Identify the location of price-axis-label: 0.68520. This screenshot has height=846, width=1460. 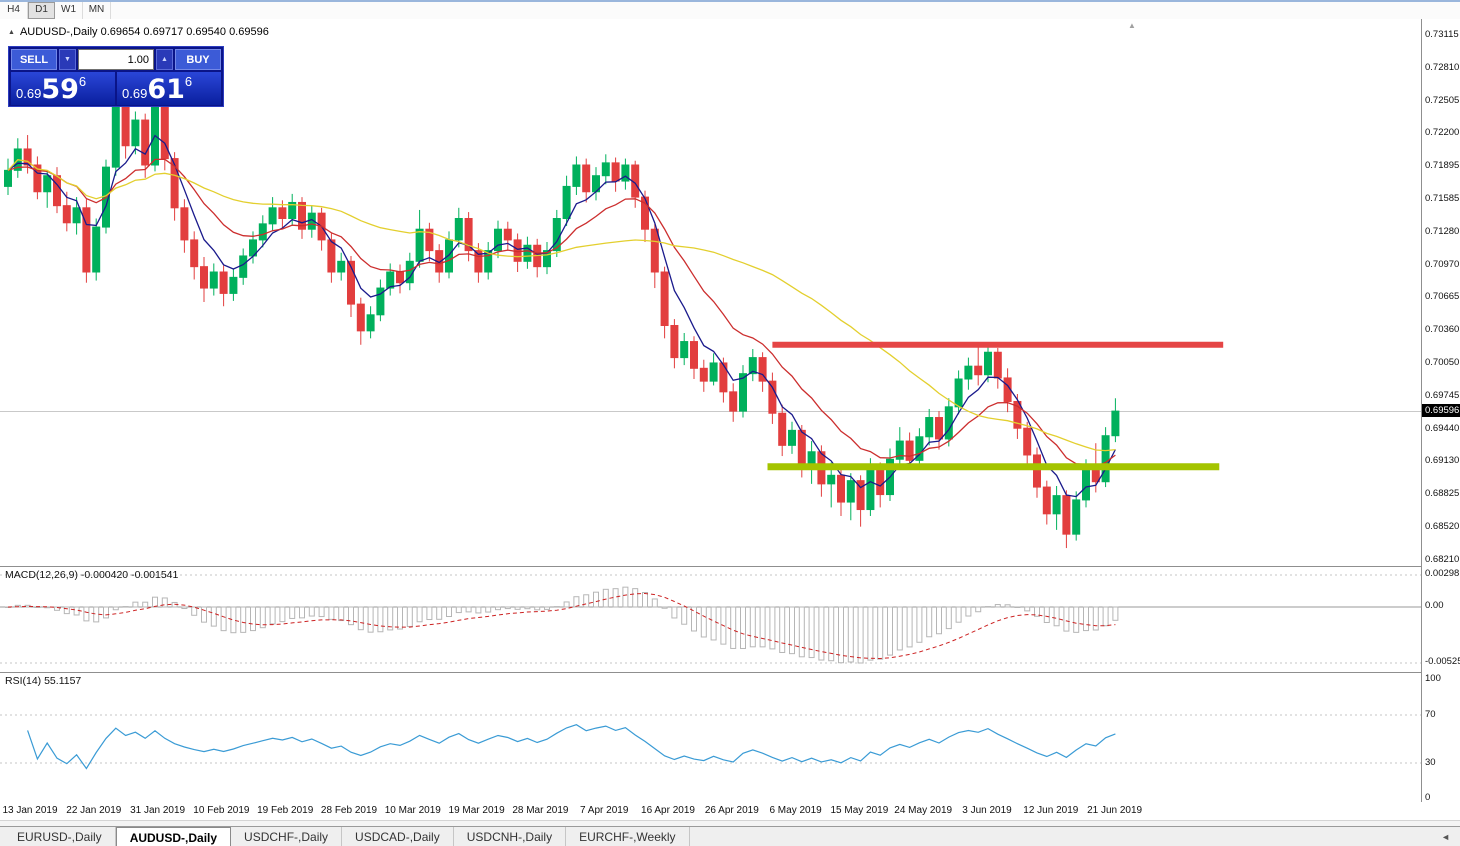
(1442, 526).